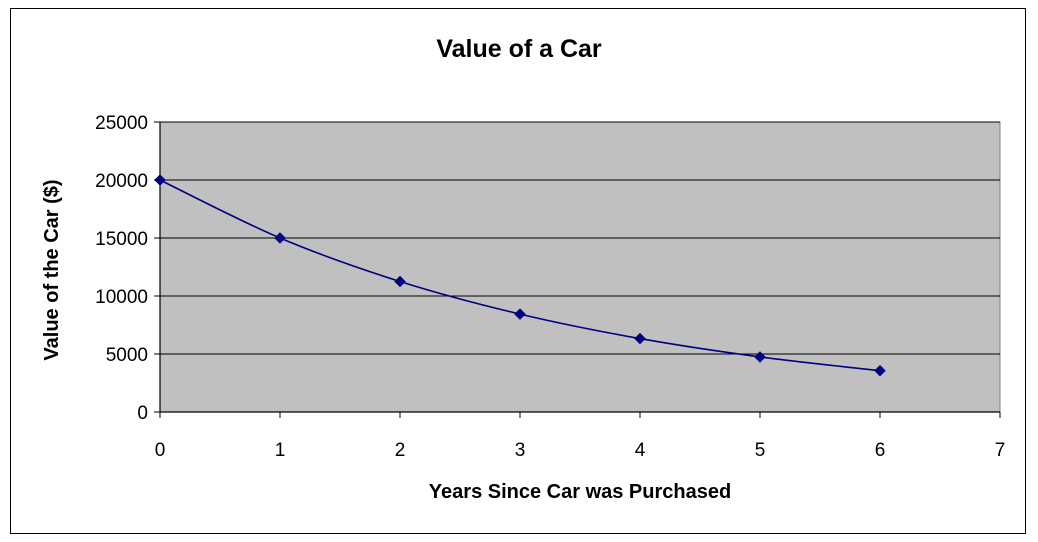 The width and height of the screenshot is (1038, 542). Describe the element at coordinates (760, 450) in the screenshot. I see `x-tick-label-5: 5` at that location.